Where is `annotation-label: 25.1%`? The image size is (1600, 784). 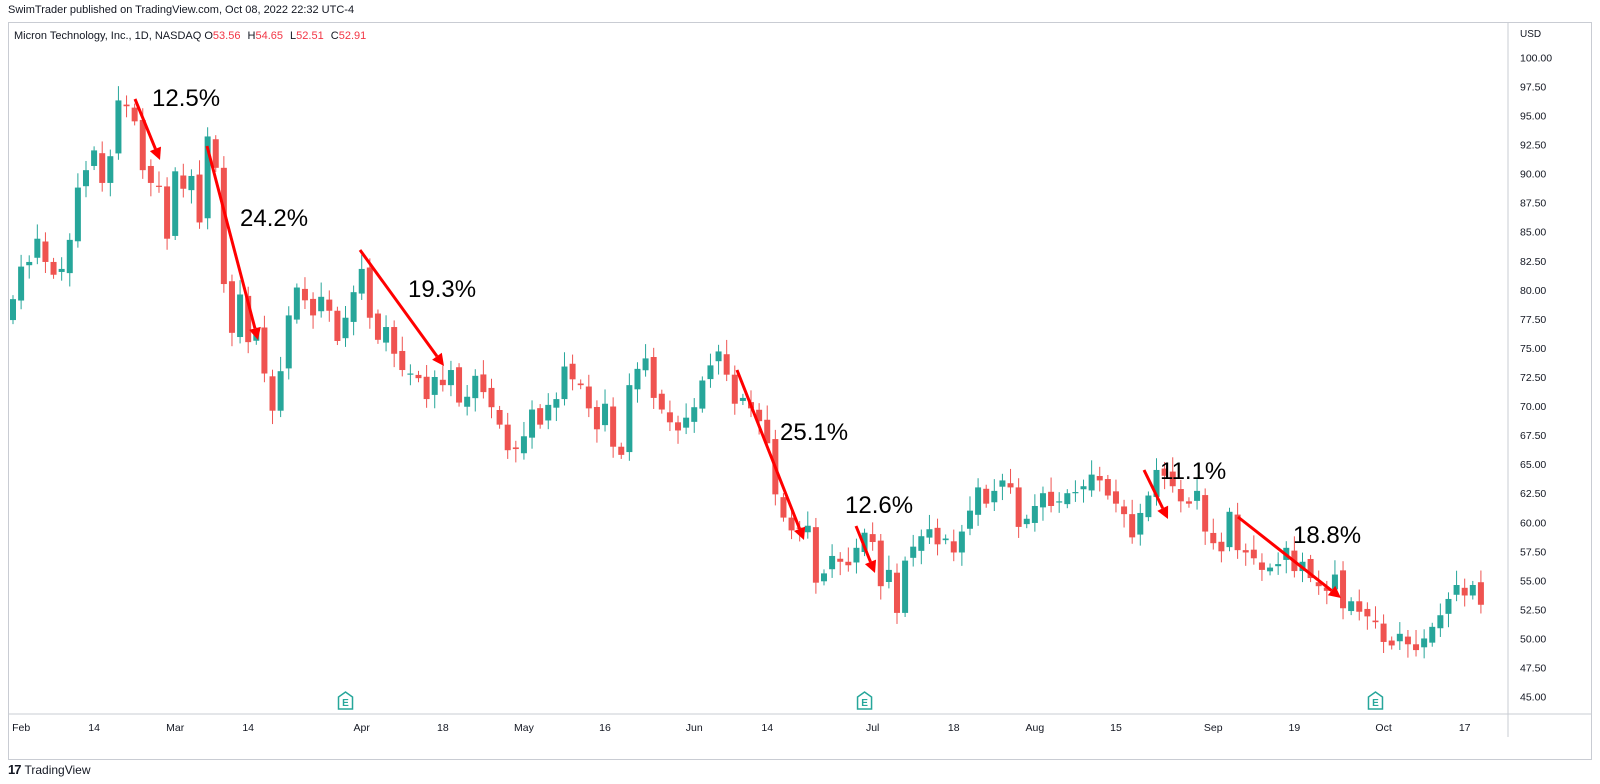
annotation-label: 25.1% is located at coordinates (814, 432).